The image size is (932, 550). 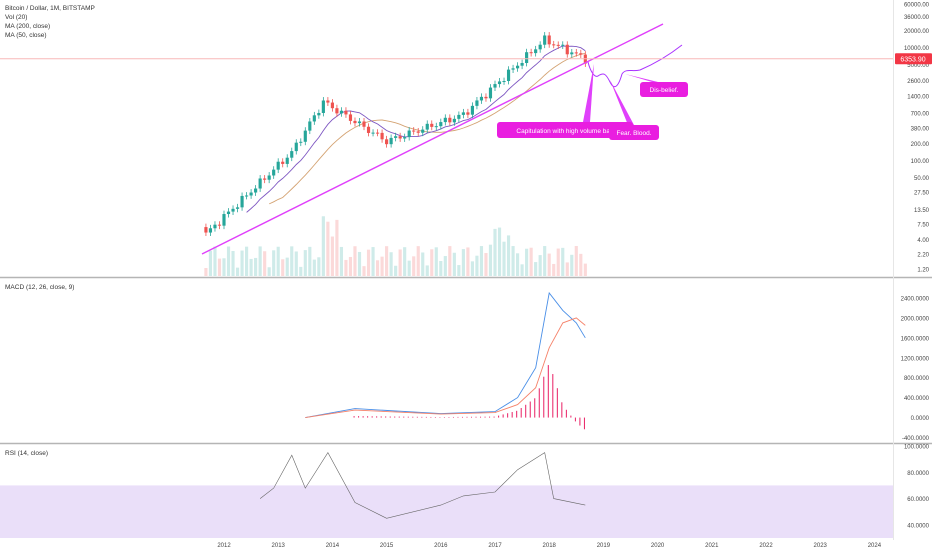 What do you see at coordinates (920, 162) in the screenshot?
I see `price-tick-label: 100.00` at bounding box center [920, 162].